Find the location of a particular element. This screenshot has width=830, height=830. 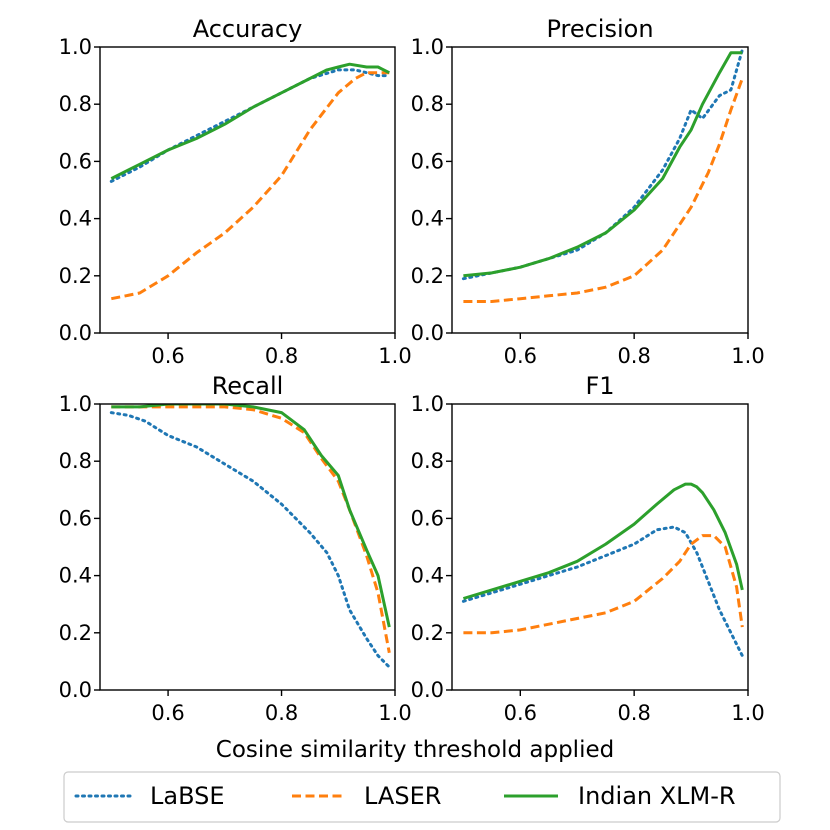

panel-title: Recall is located at coordinates (248, 386).